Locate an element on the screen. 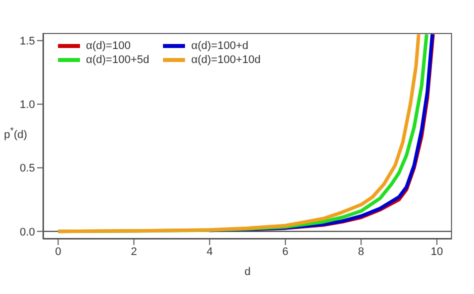 The height and width of the screenshot is (294, 474). x-tick-label: 0 is located at coordinates (58, 252).